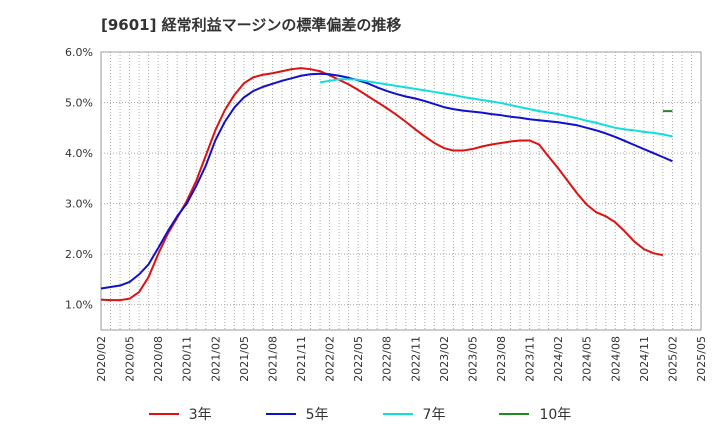  Describe the element at coordinates (414, 414) in the screenshot. I see `legend-item: 7年` at that location.